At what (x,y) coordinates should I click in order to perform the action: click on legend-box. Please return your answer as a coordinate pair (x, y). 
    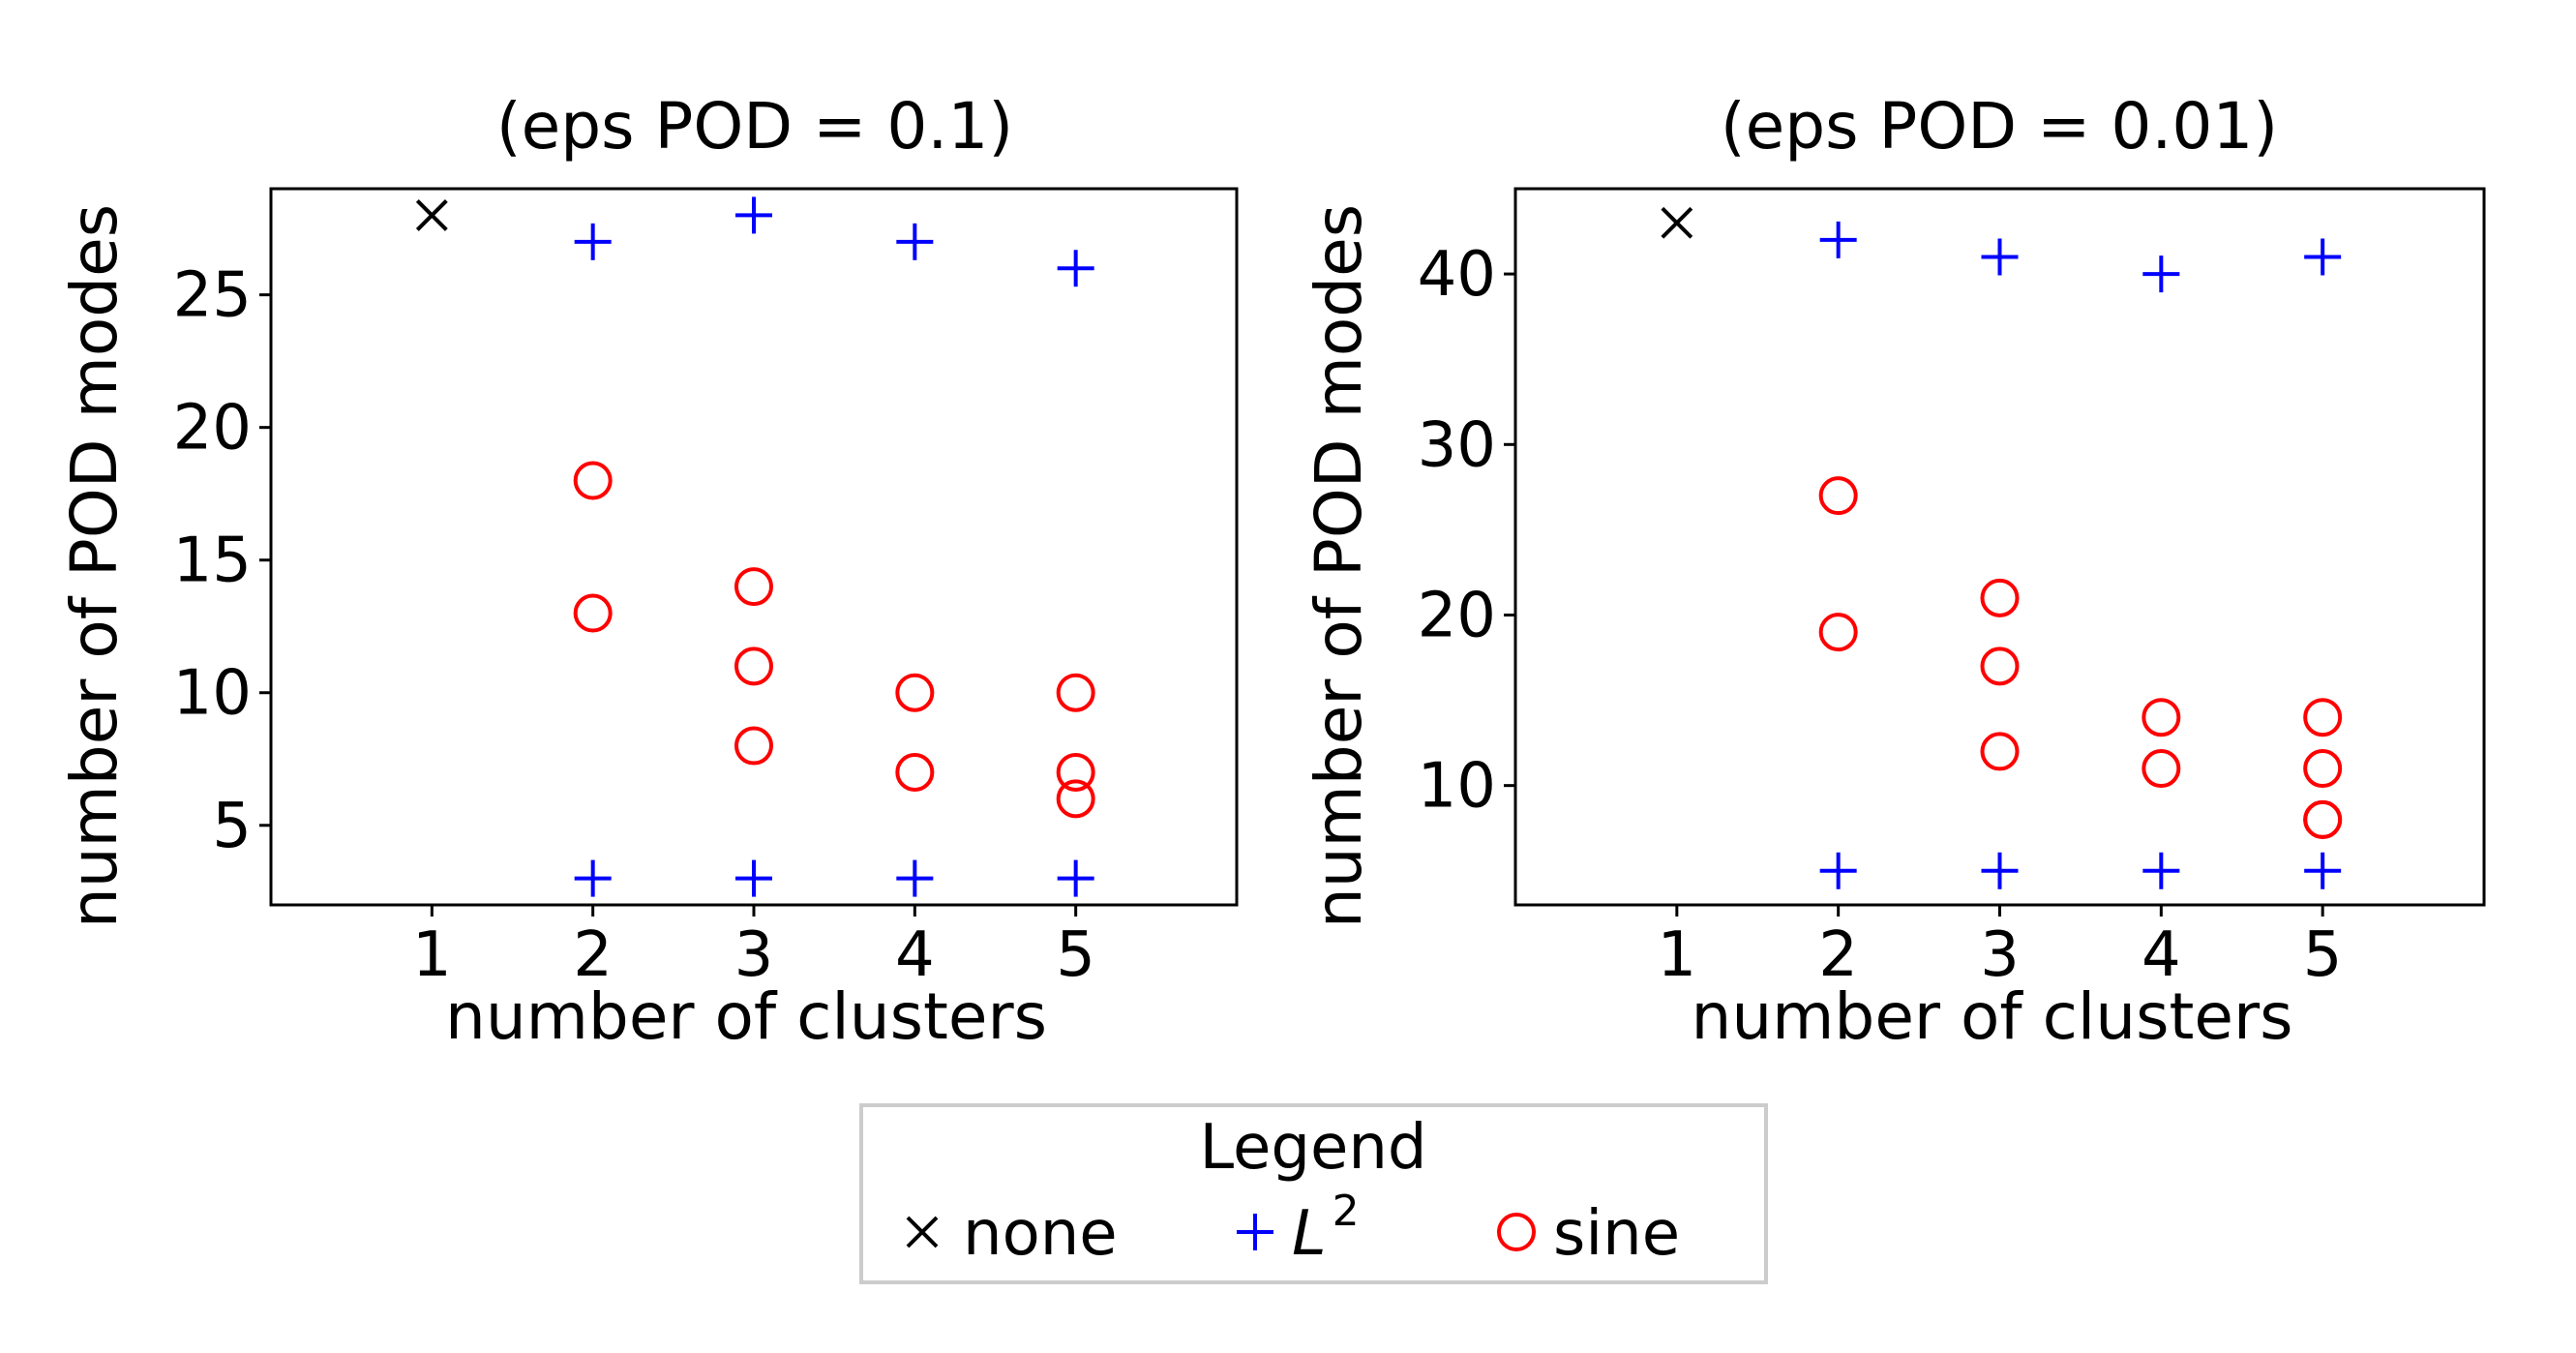
    Looking at the image, I should click on (1313, 1193).